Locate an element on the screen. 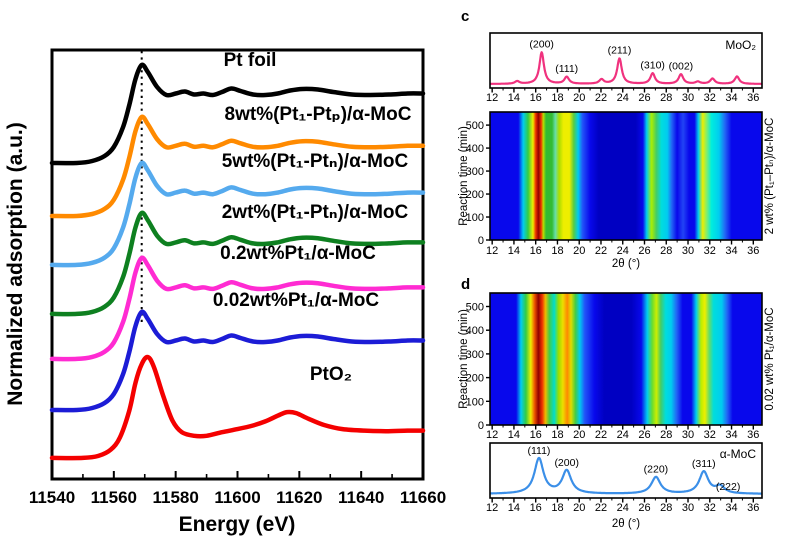  heatc-y-tick-label: 500 is located at coordinates (475, 126).